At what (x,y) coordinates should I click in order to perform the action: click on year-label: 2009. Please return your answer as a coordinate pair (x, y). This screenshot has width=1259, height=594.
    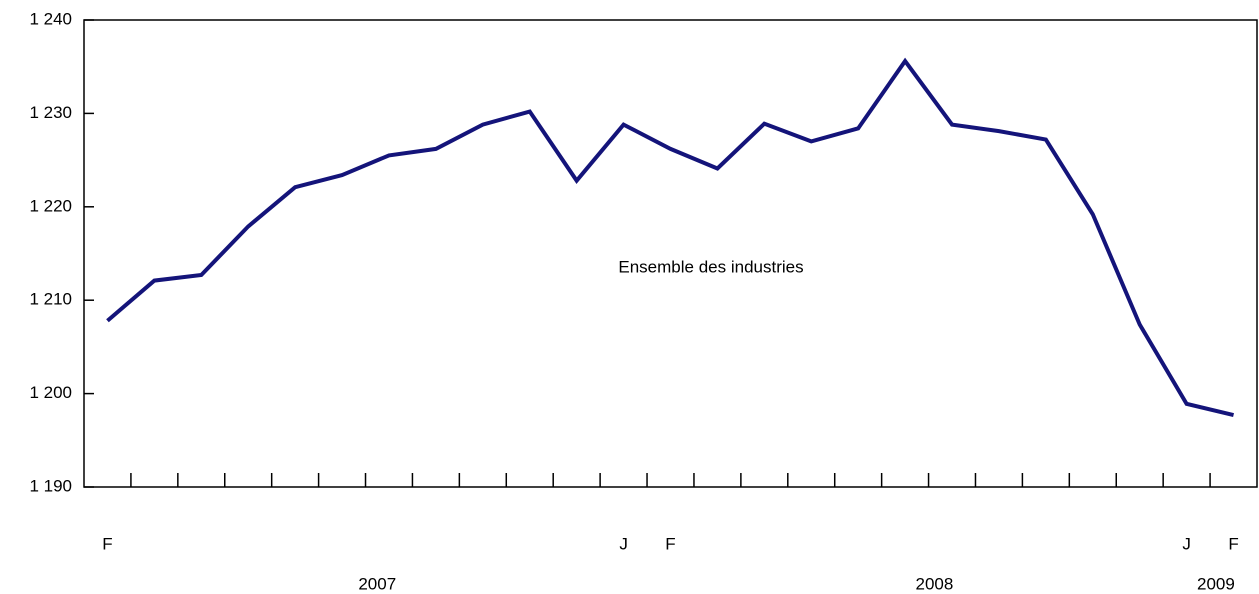
    Looking at the image, I should click on (1216, 583).